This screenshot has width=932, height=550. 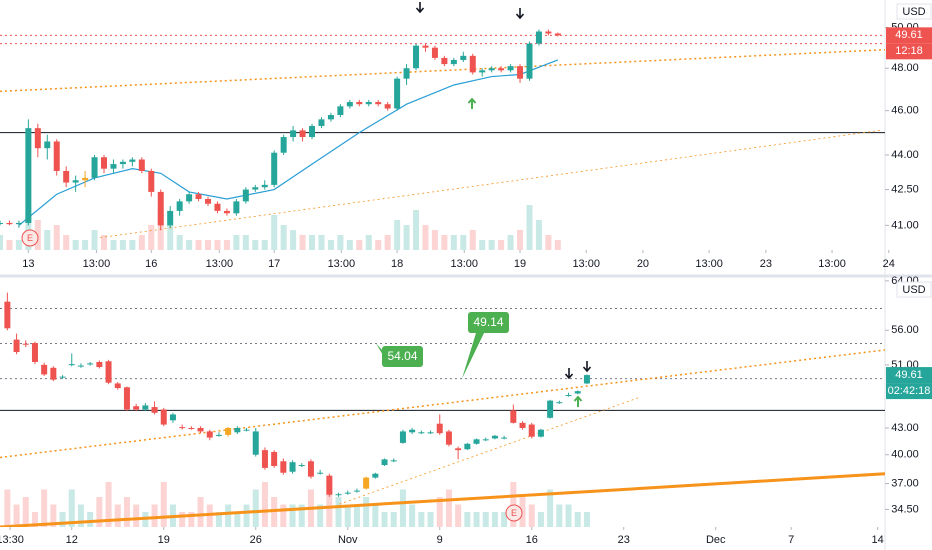 I want to click on y-tick-label: 42.50, so click(x=905, y=189).